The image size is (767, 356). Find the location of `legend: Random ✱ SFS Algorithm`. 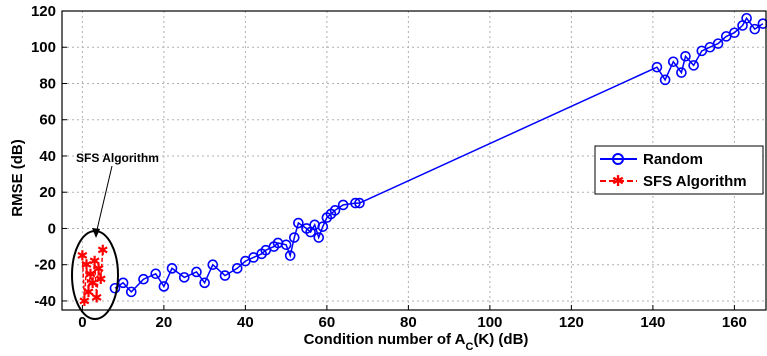

legend: Random ✱ SFS Algorithm is located at coordinates (679, 170).